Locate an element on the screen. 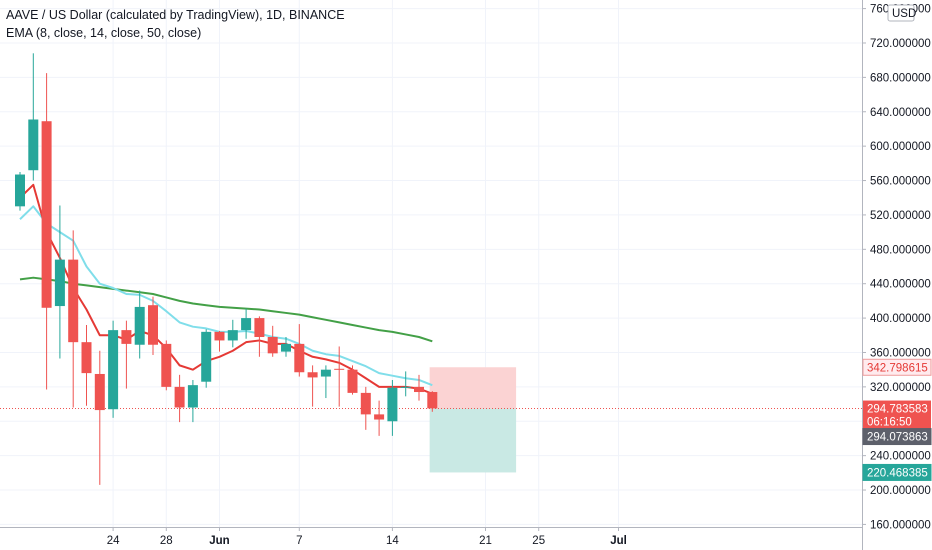 This screenshot has height=550, width=932. price-tick-label: 720.000000 is located at coordinates (900, 44).